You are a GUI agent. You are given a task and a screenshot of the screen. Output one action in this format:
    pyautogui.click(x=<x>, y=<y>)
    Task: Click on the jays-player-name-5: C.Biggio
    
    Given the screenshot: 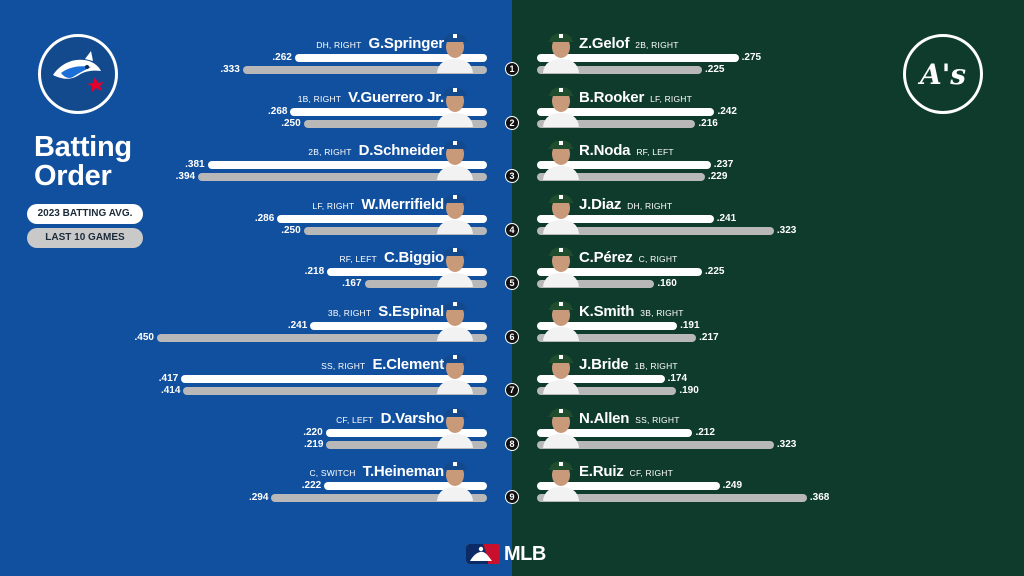 What is the action you would take?
    pyautogui.click(x=413, y=257)
    